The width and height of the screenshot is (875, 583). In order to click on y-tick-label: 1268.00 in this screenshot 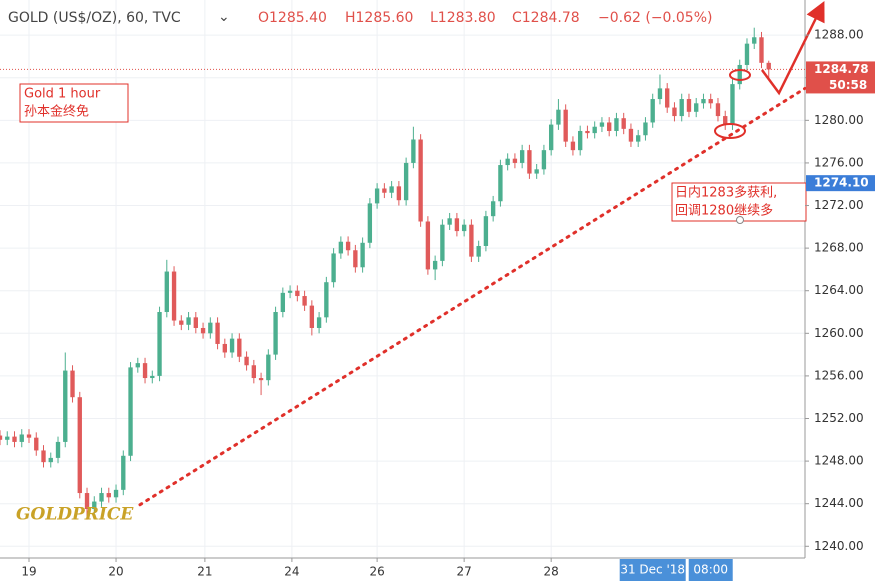, I will do `click(839, 248)`.